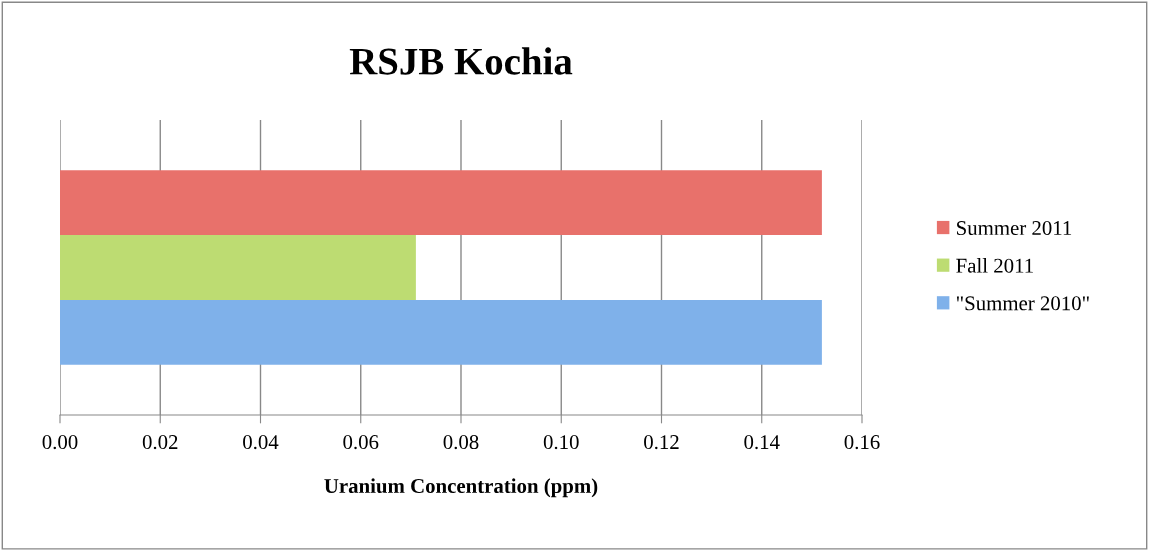 This screenshot has width=1149, height=550. What do you see at coordinates (1022, 303) in the screenshot?
I see `legend-label: "Summer 2010"` at bounding box center [1022, 303].